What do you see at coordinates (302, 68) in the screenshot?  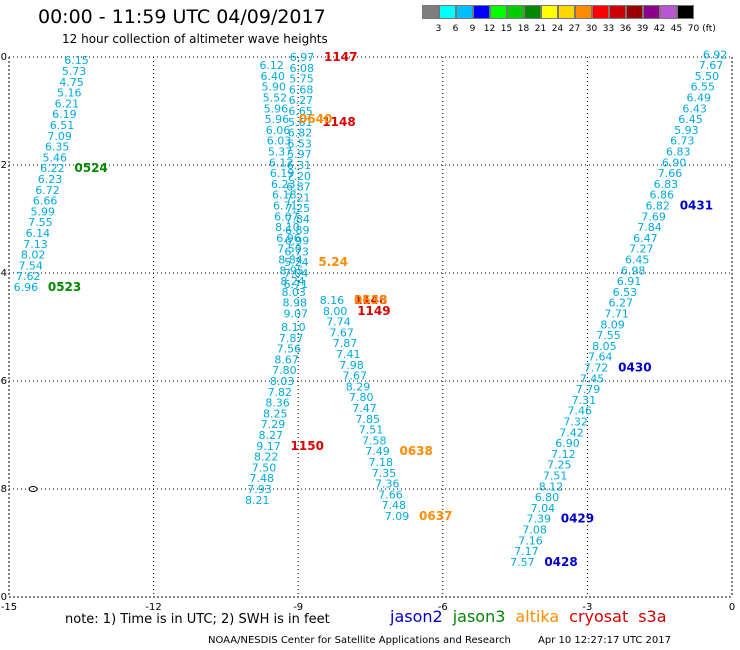 I see `wave-height-label: 6.08` at bounding box center [302, 68].